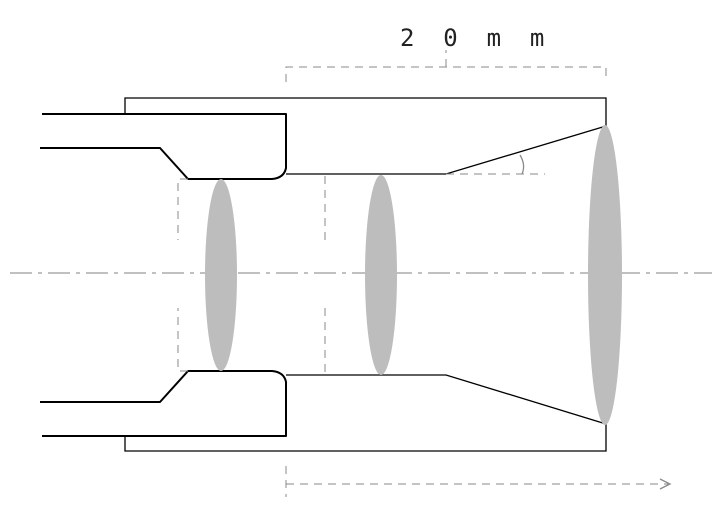  Describe the element at coordinates (495, 164) in the screenshot. I see `angle-indicator` at that location.